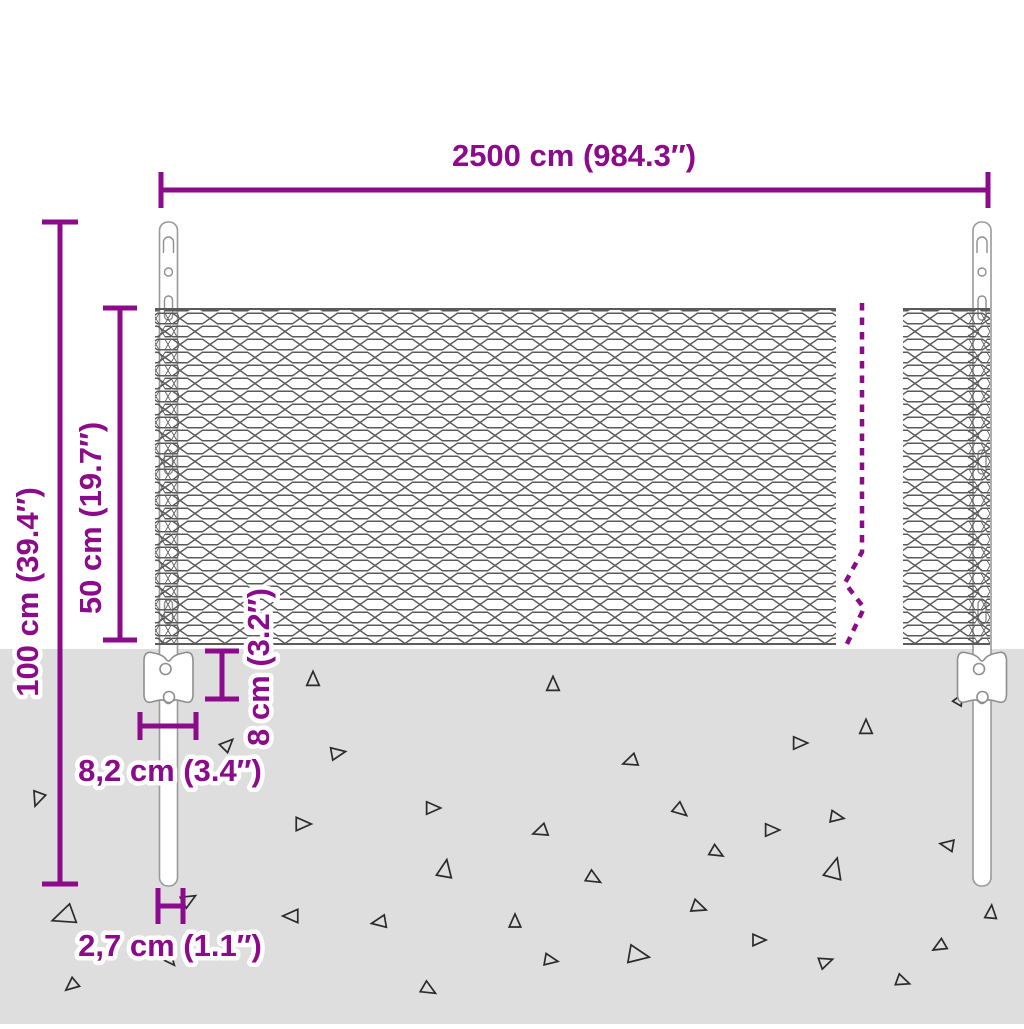 The height and width of the screenshot is (1029, 1024). I want to click on post-diameter-dimension: 2,7 cm (1.1″), so click(170, 928).